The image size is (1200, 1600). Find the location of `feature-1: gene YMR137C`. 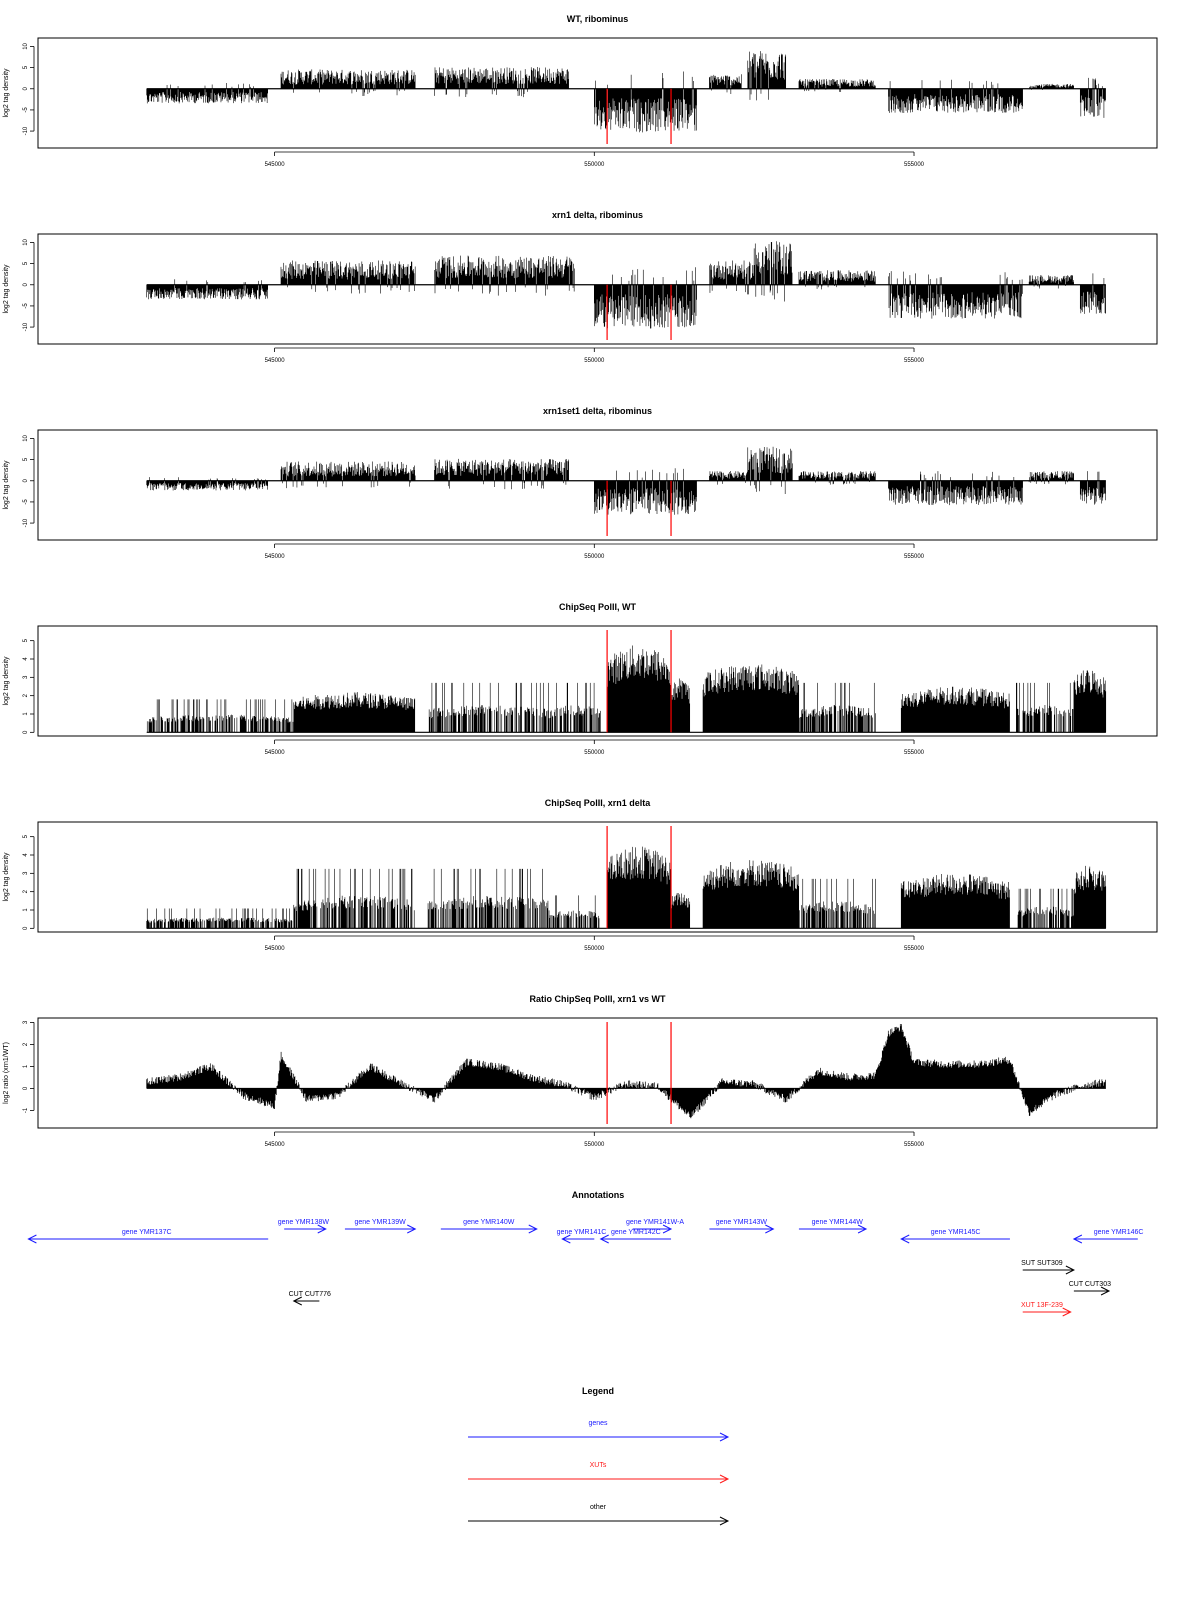

feature-1: gene YMR137C is located at coordinates (148, 1236).